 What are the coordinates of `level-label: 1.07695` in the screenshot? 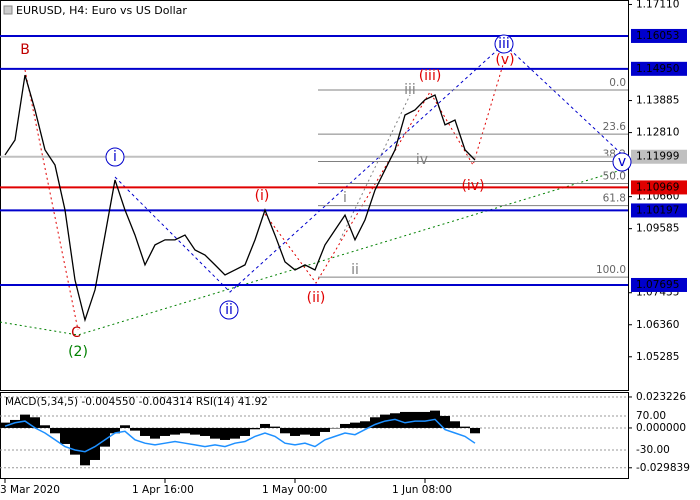 It's located at (657, 285).